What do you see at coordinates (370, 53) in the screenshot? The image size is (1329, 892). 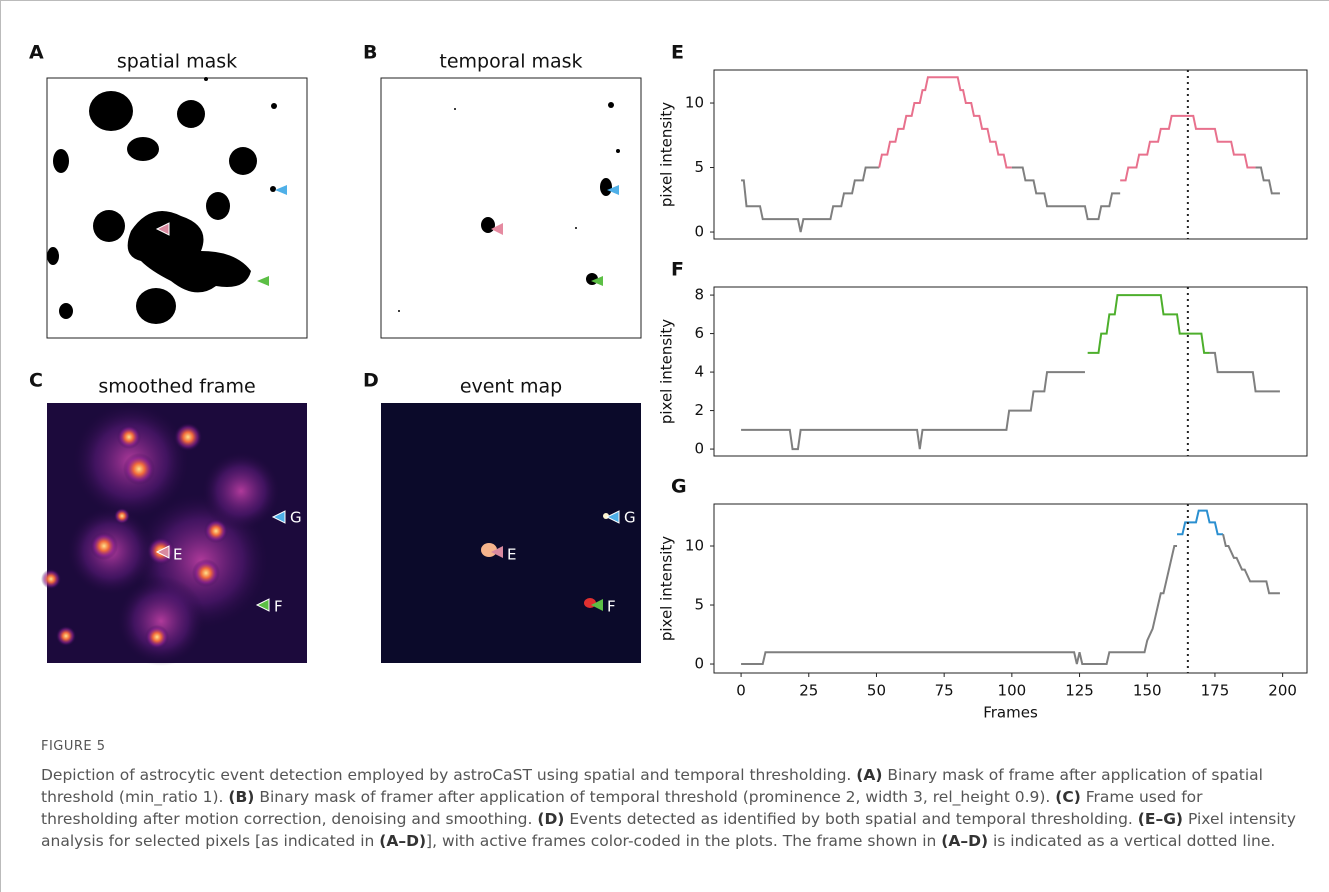 I see `panel-label: B` at bounding box center [370, 53].